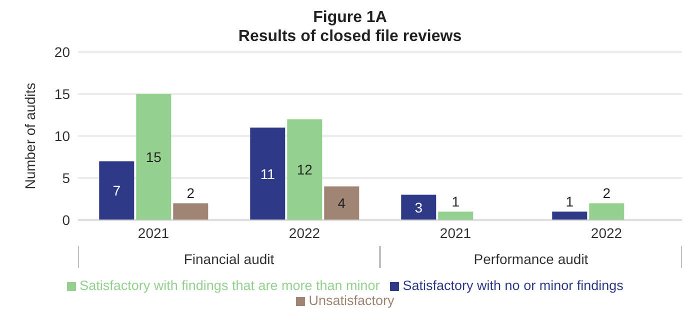  What do you see at coordinates (62, 94) in the screenshot?
I see `y-tick-label: 15` at bounding box center [62, 94].